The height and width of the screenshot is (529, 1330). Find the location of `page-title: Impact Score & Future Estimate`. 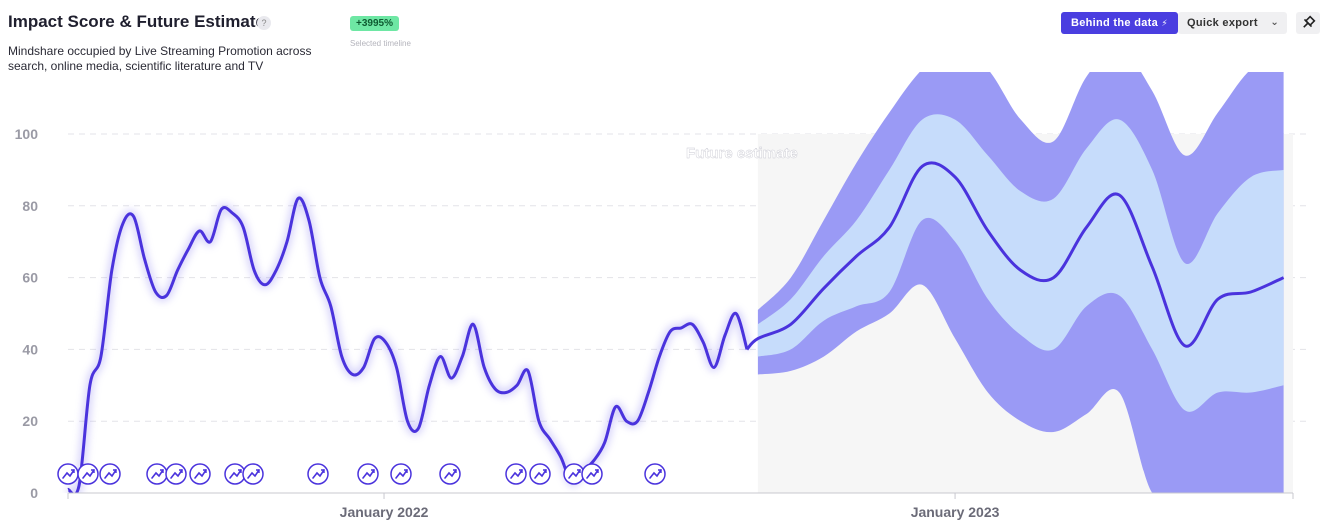

page-title: Impact Score & Future Estimate is located at coordinates (136, 21).